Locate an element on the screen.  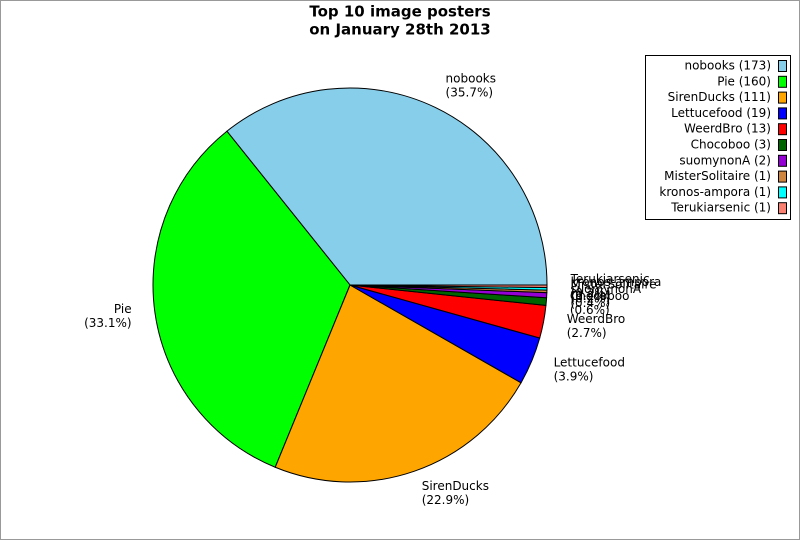
slice-label: MisterSolitaire is located at coordinates (614, 285).